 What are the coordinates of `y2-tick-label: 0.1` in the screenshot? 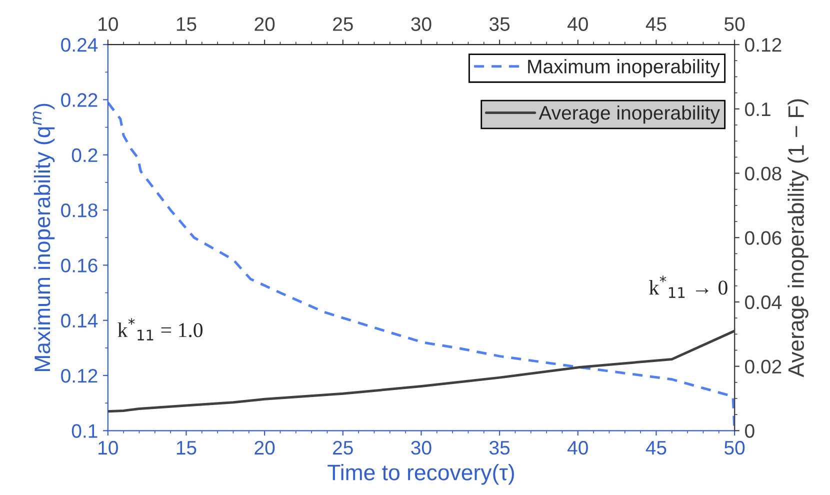 It's located at (757, 109).